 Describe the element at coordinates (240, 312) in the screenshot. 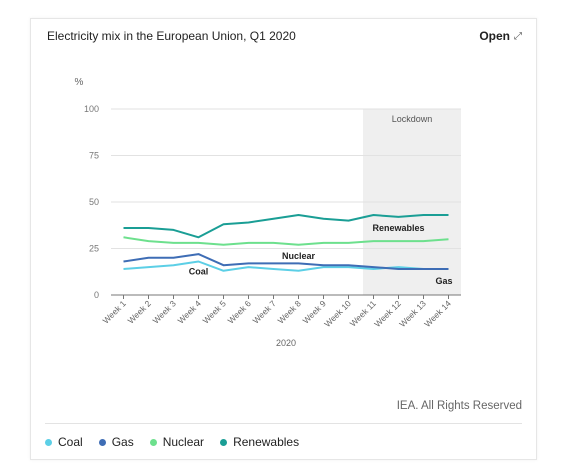

I see `x-tick-label: Week 6` at that location.